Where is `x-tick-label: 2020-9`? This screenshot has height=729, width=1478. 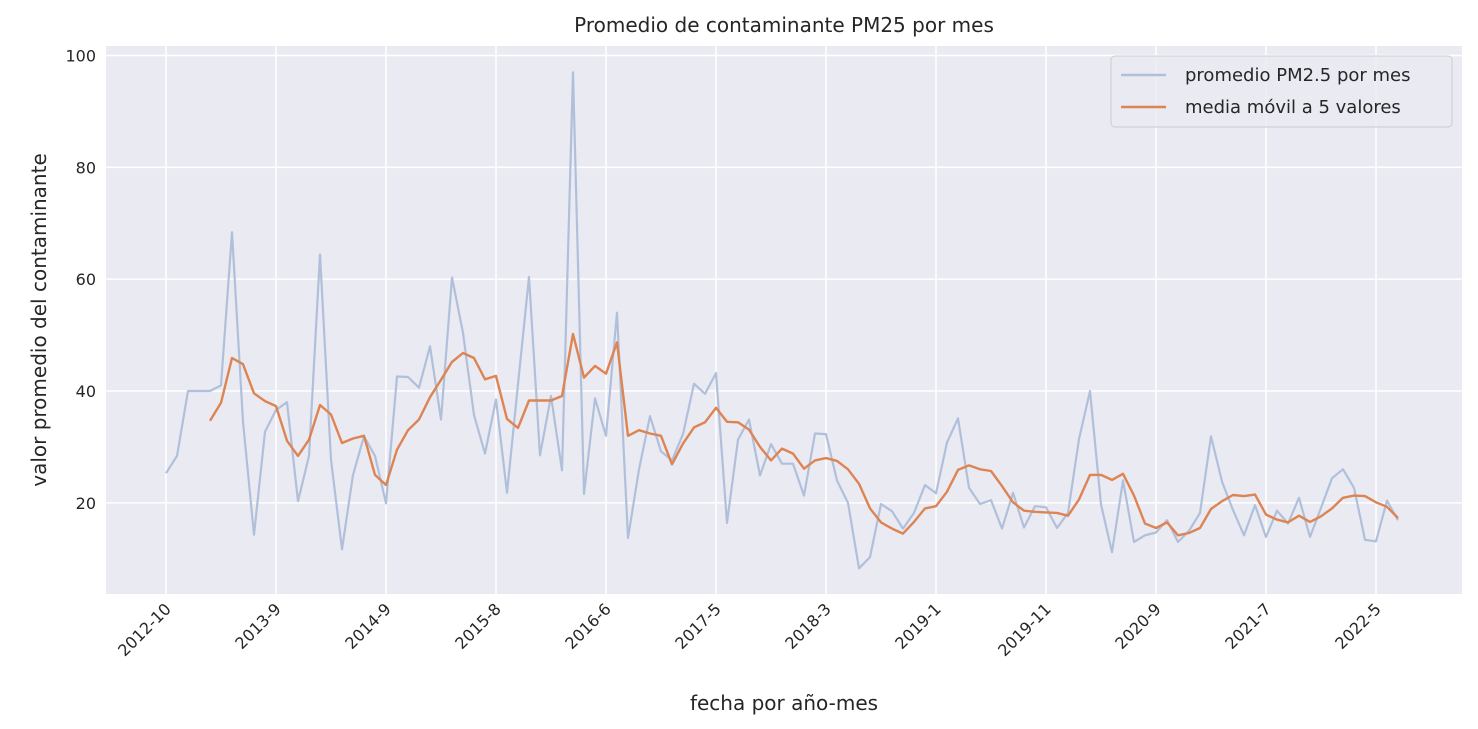
x-tick-label: 2020-9 is located at coordinates (1138, 626).